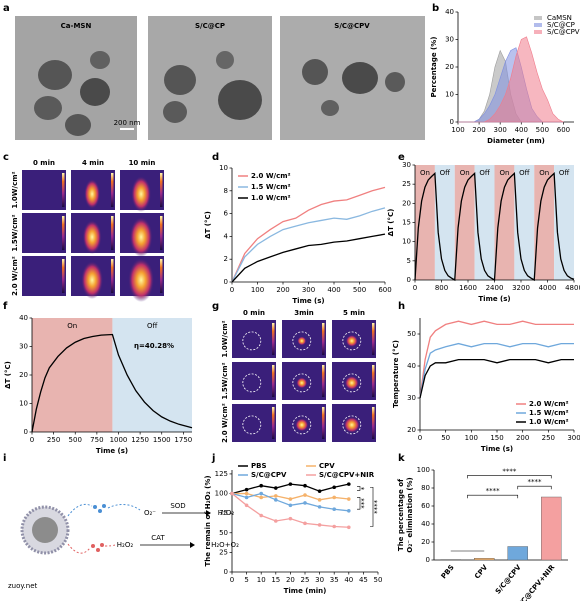 The width and height of the screenshot is (580, 601). What do you see at coordinates (549, 404) in the screenshot?
I see `legend-label: 2.0 W/cm²` at bounding box center [549, 404].